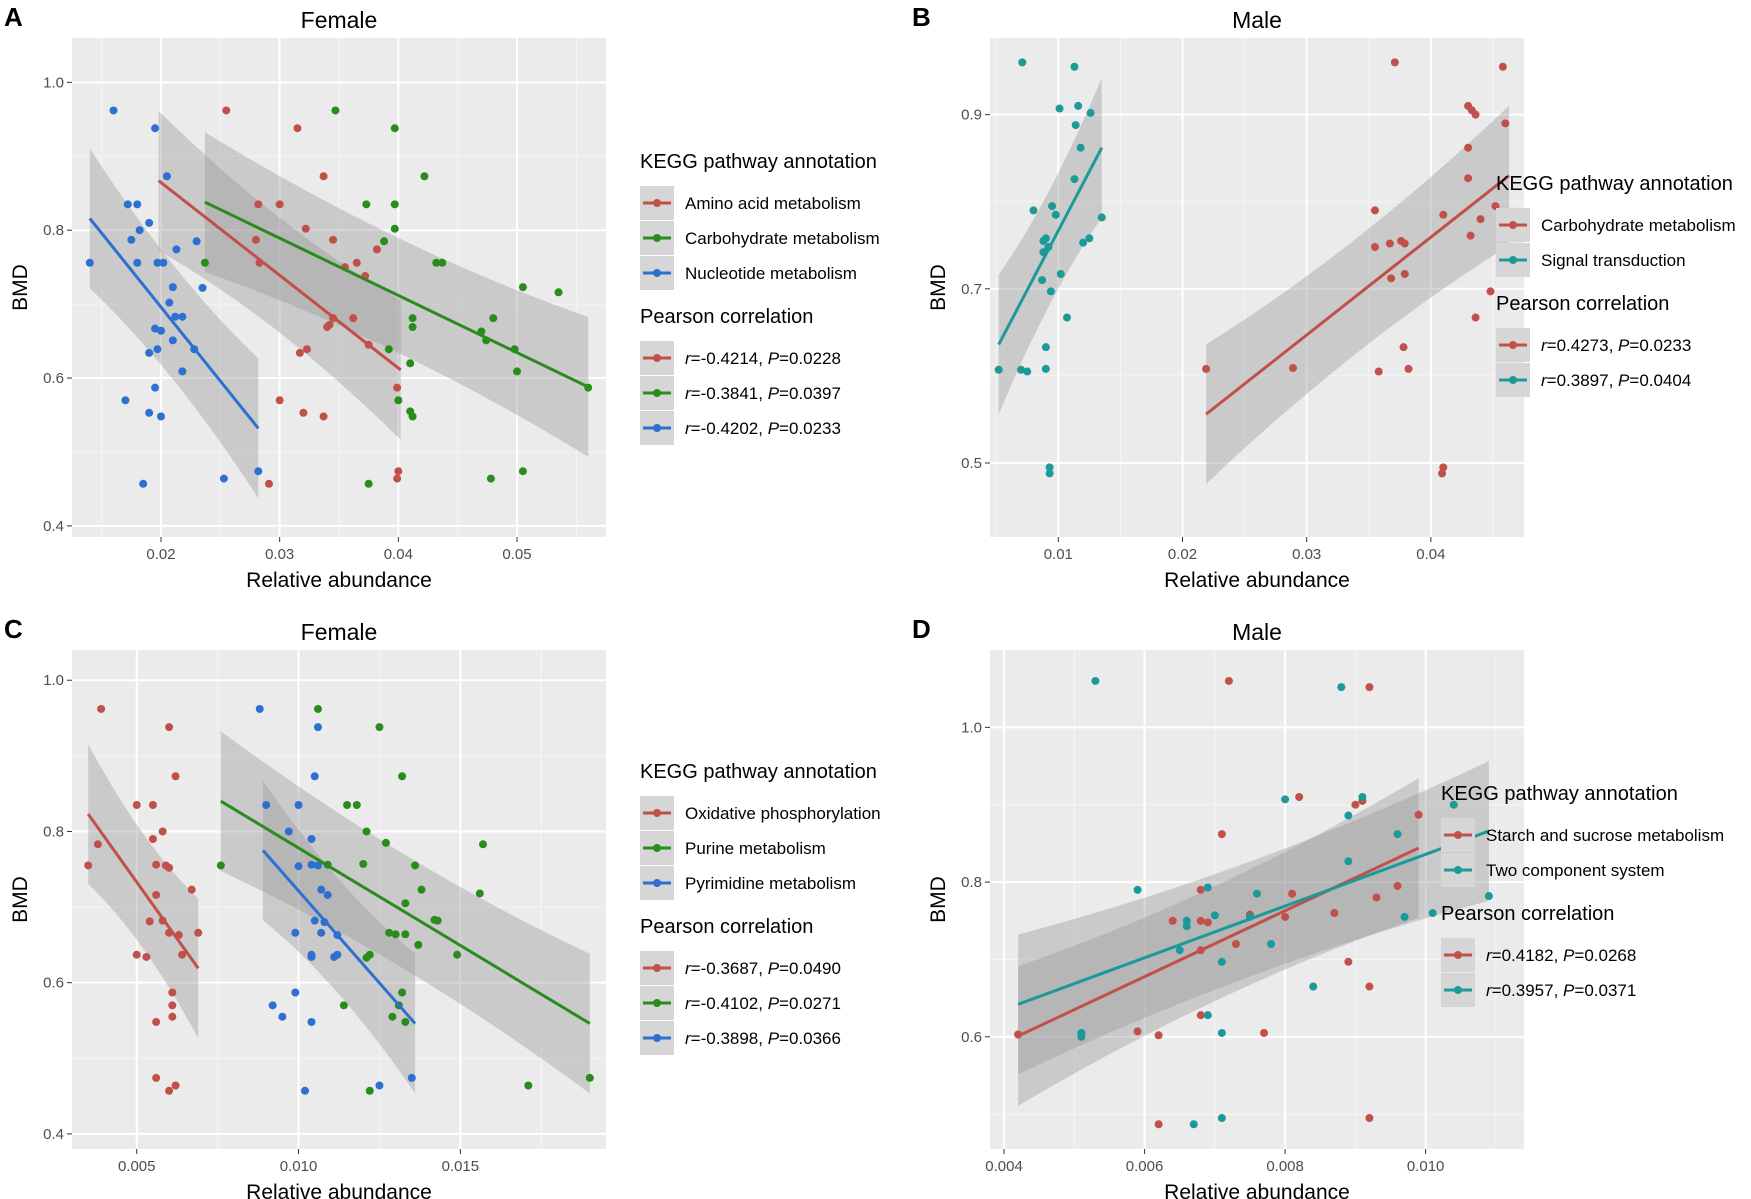 The width and height of the screenshot is (1751, 1199). What do you see at coordinates (53, 526) in the screenshot?
I see `y-tick-label: 0.4` at bounding box center [53, 526].